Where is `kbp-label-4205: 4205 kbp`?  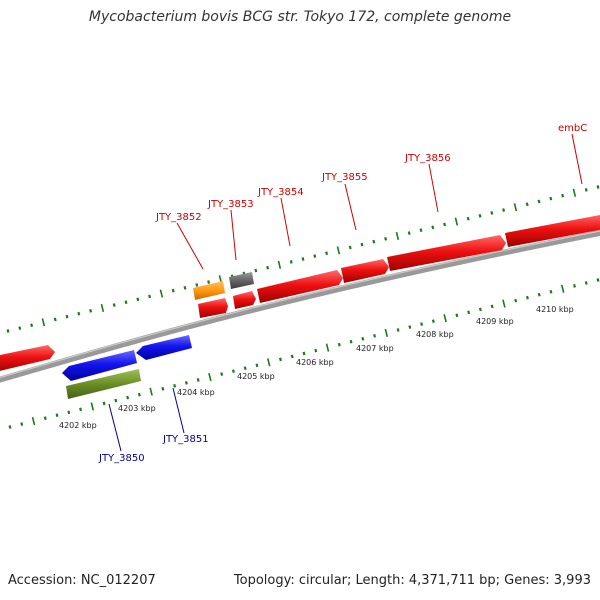
kbp-label-4205: 4205 kbp is located at coordinates (256, 376).